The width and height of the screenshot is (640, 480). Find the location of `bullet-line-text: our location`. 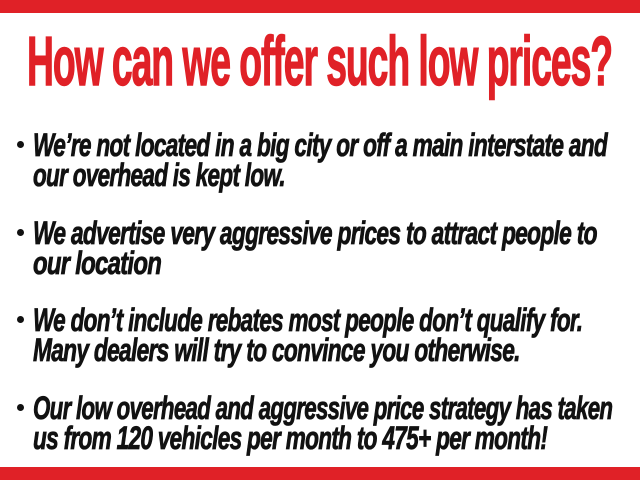

bullet-line-text: our location is located at coordinates (97, 263).